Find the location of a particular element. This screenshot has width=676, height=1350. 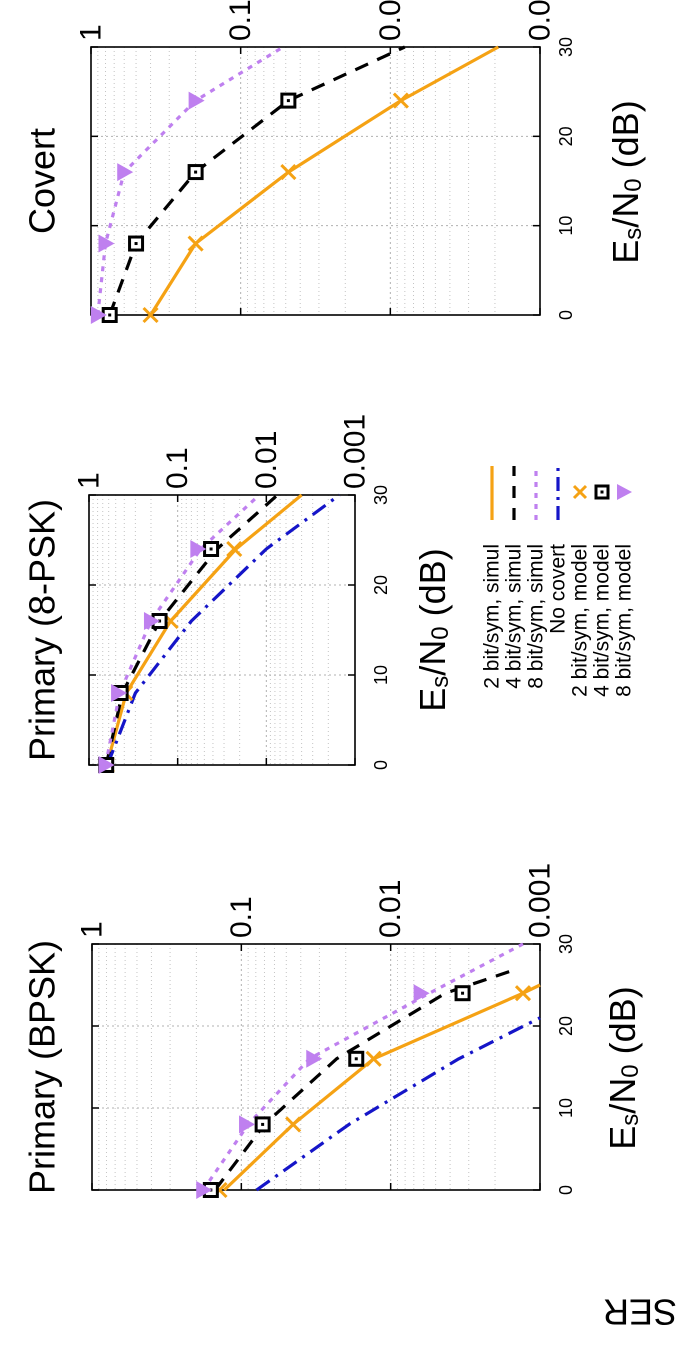

legend-marker-x is located at coordinates (580, 492).